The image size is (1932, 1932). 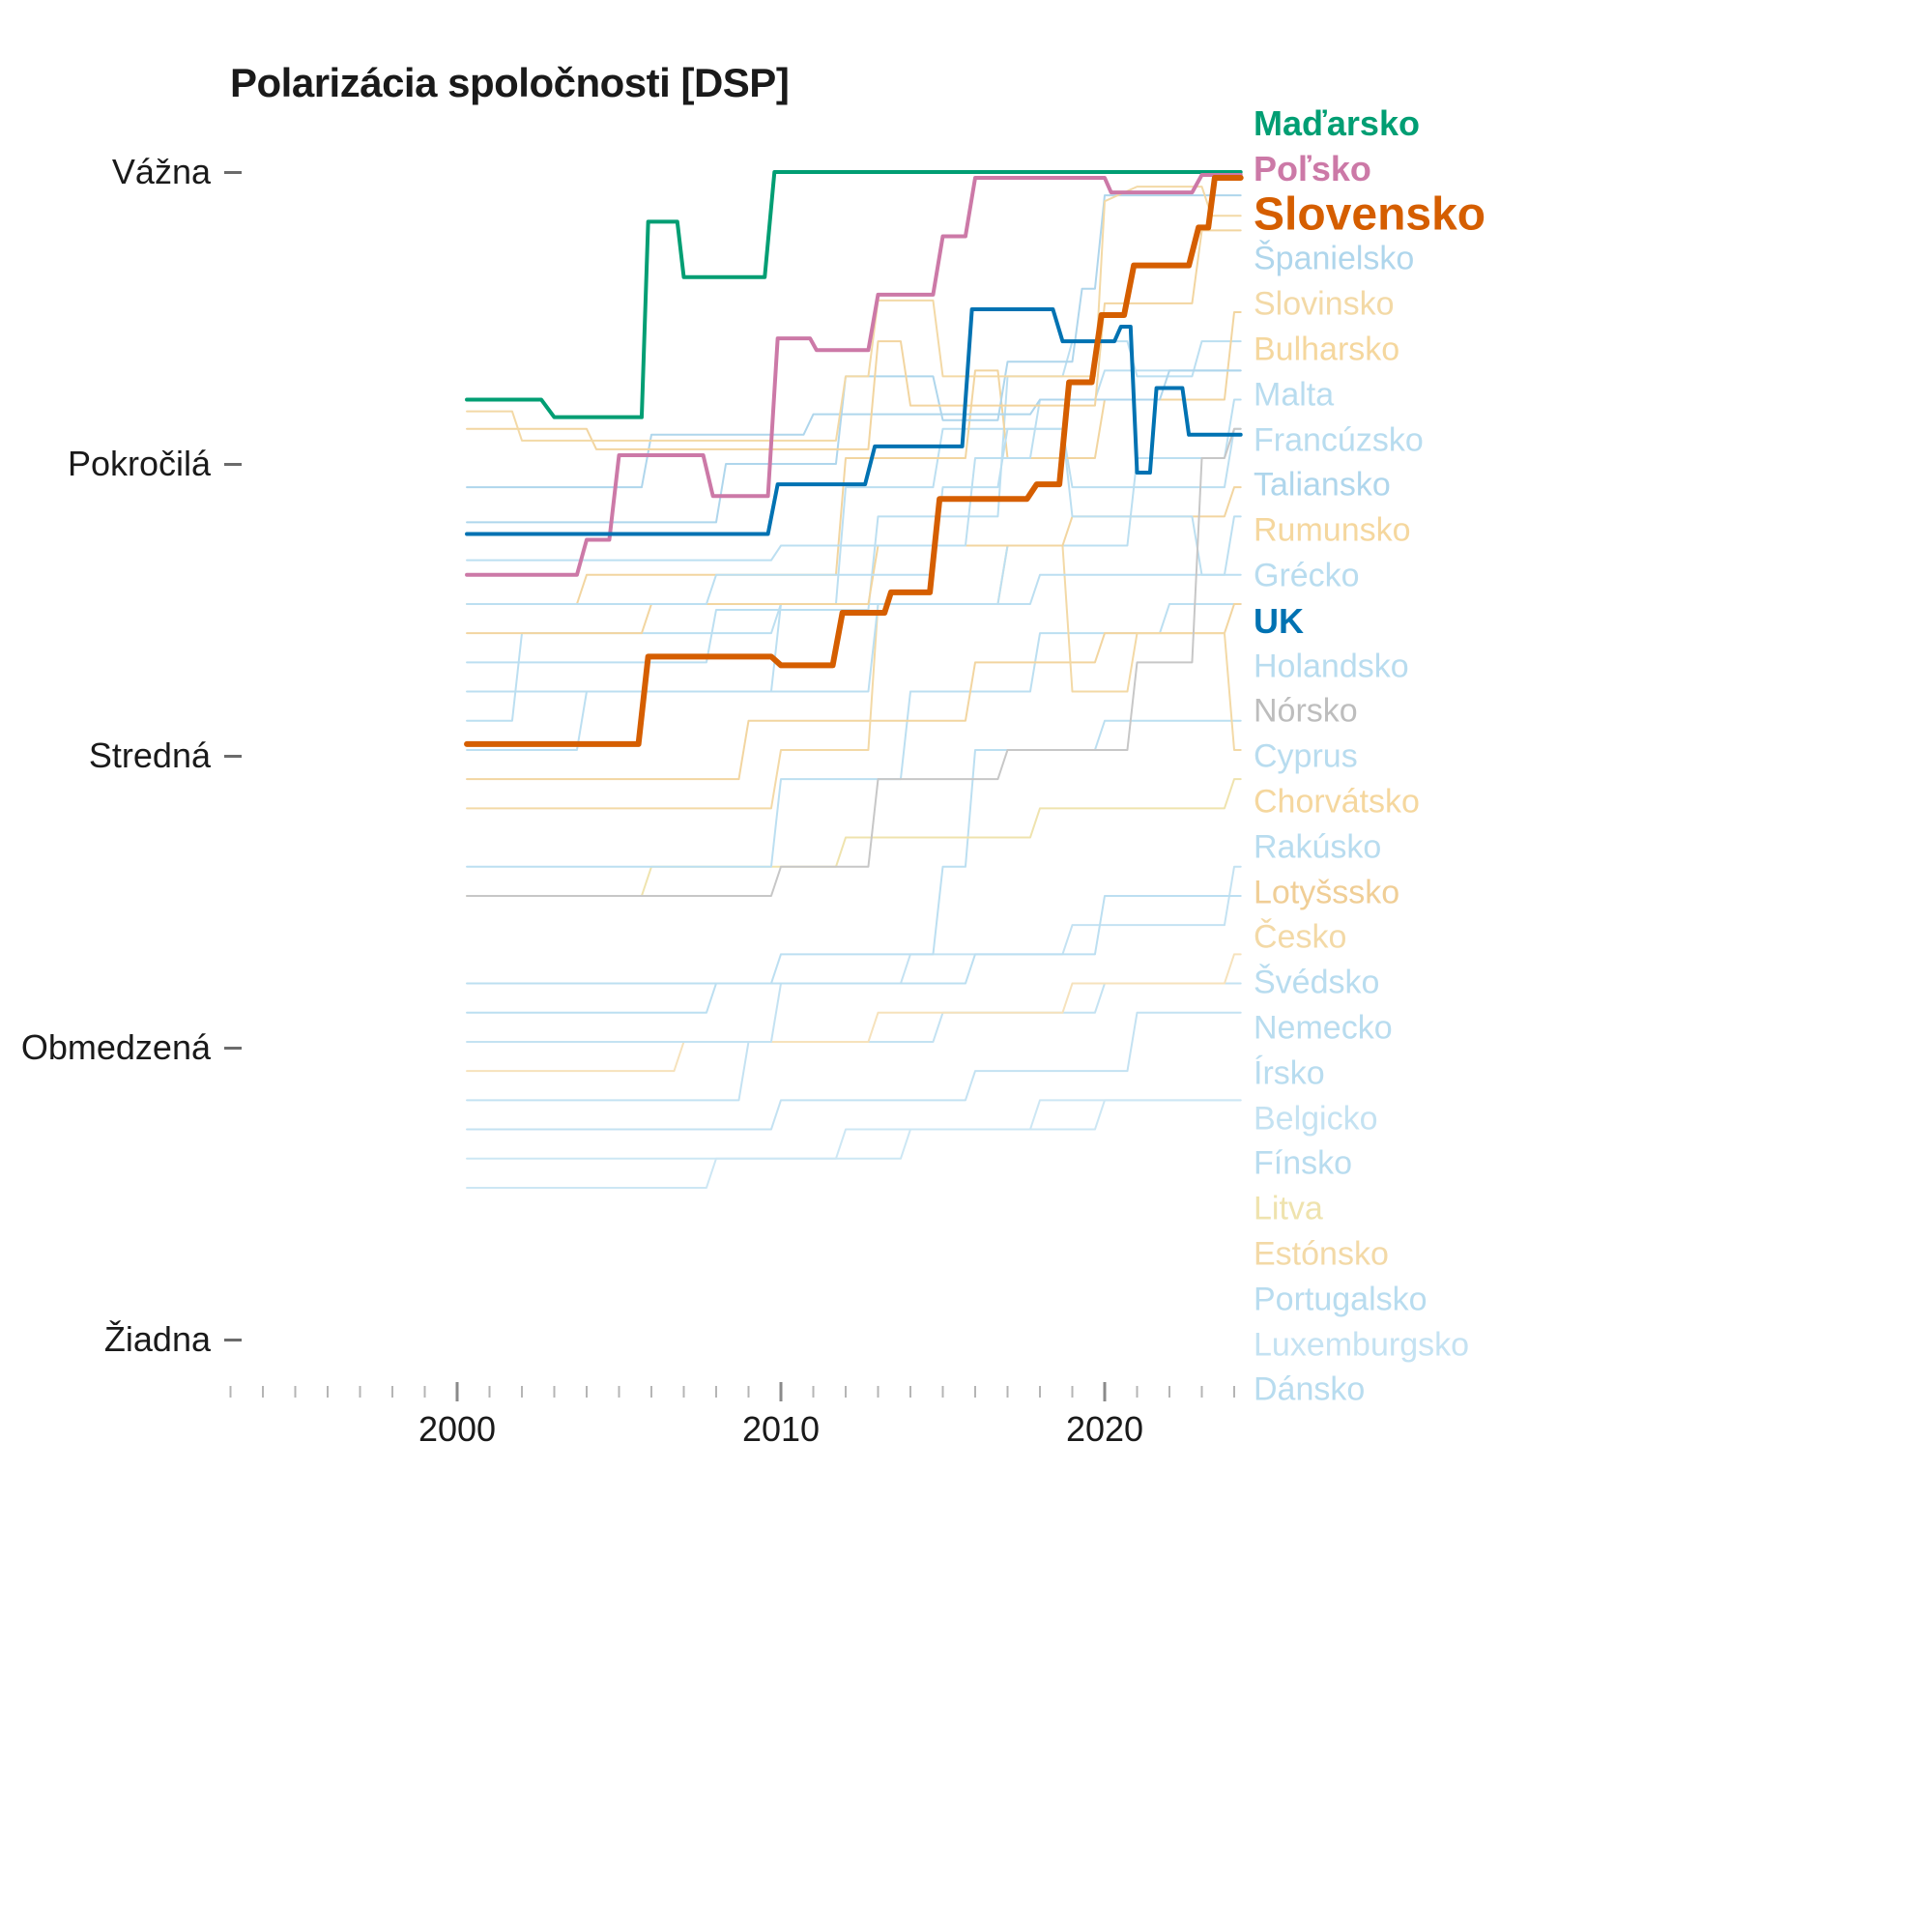 What do you see at coordinates (161, 171) in the screenshot?
I see `y-axis-label: Vážna` at bounding box center [161, 171].